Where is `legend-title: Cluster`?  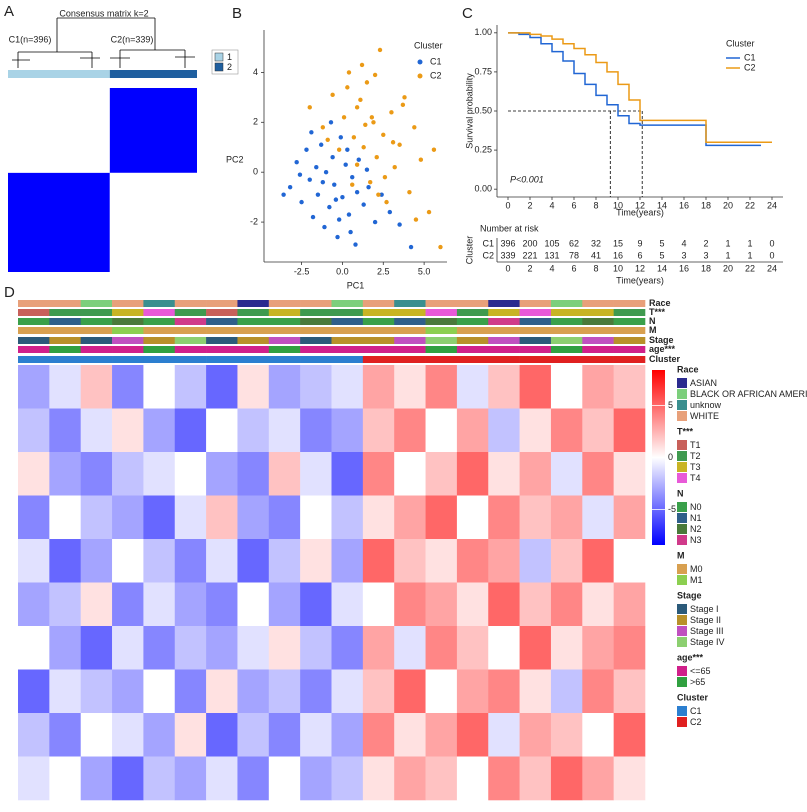
legend-title: Cluster is located at coordinates (693, 697).